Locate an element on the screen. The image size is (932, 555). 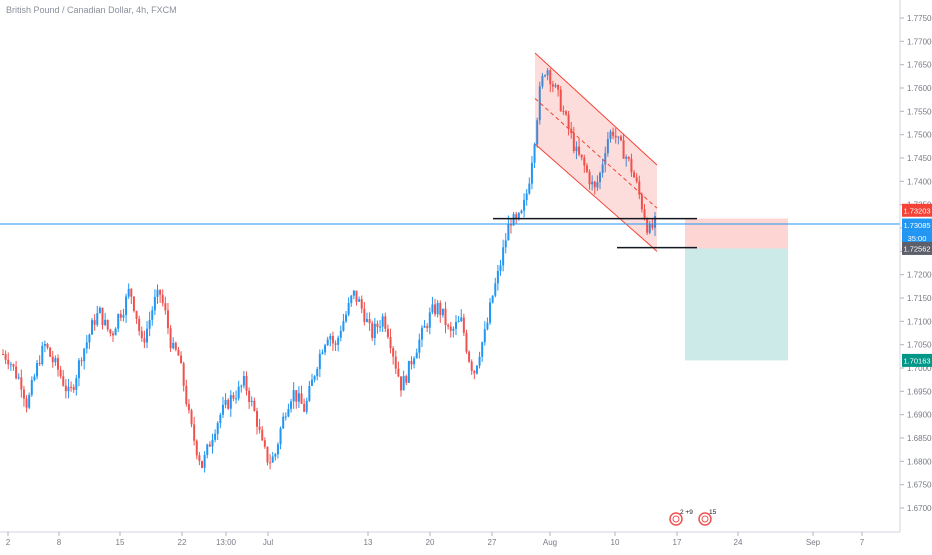
falling-channel is located at coordinates (596, 152).